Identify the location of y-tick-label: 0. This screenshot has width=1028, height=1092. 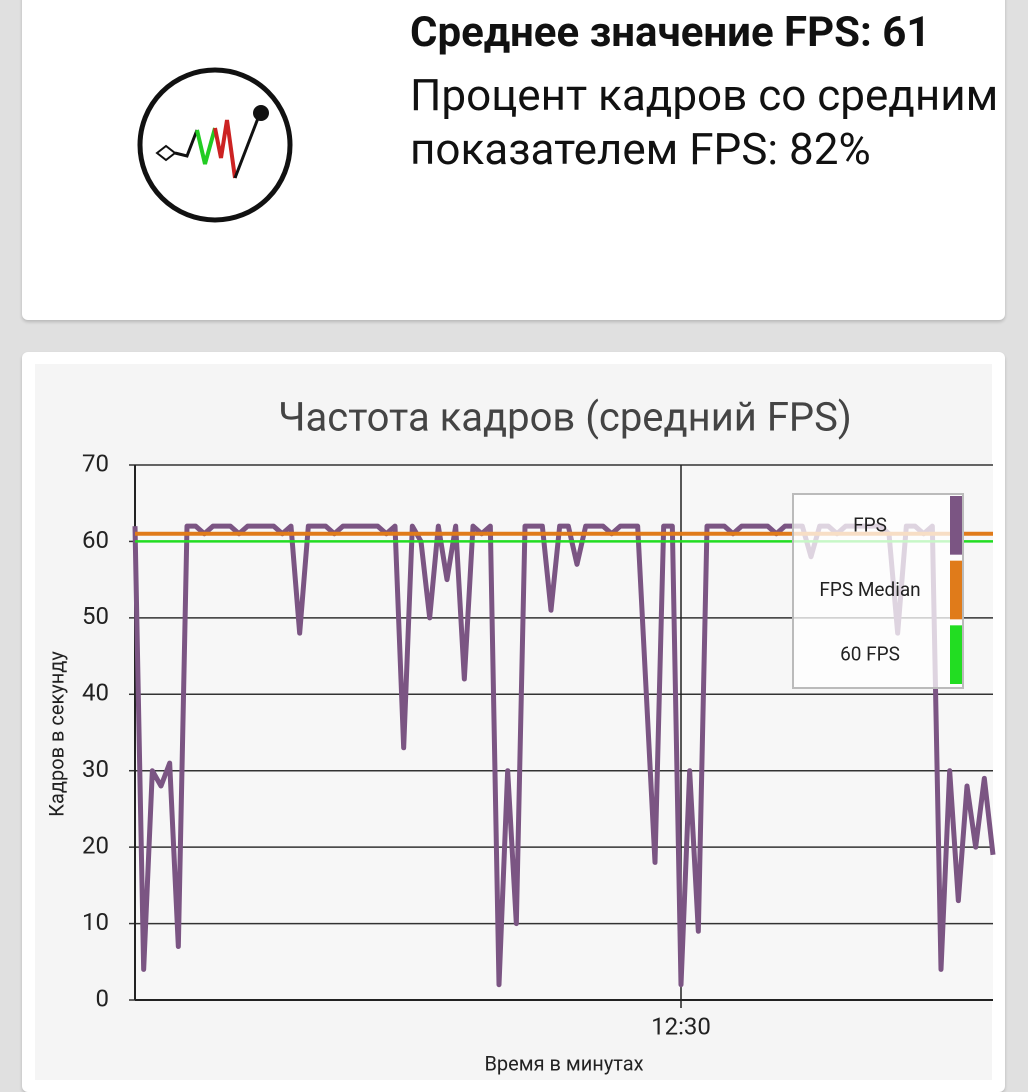
(103, 998).